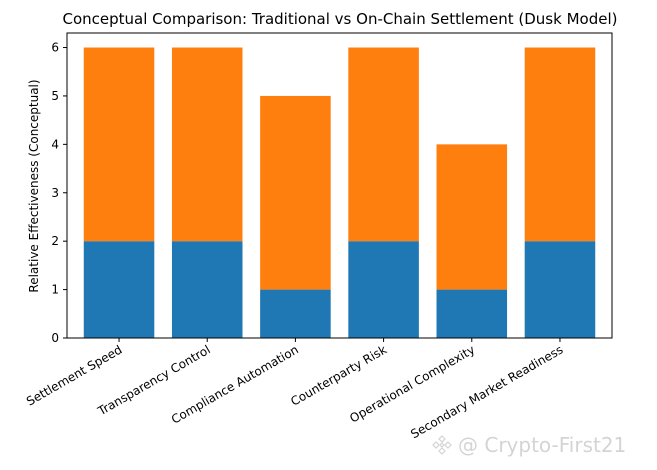 The height and width of the screenshot is (470, 657). Describe the element at coordinates (55, 290) in the screenshot. I see `y-tick-label: 1` at that location.